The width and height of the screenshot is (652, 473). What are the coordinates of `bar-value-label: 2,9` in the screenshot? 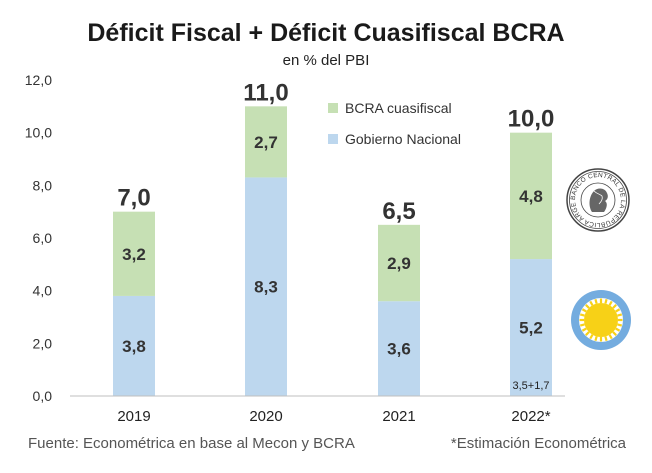 It's located at (399, 263).